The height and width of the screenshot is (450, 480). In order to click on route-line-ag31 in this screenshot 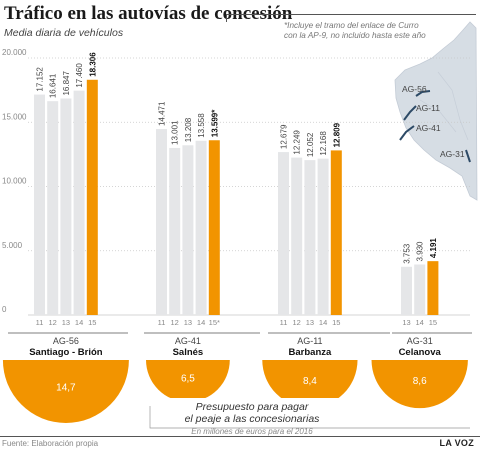, I will do `click(468, 156)`.